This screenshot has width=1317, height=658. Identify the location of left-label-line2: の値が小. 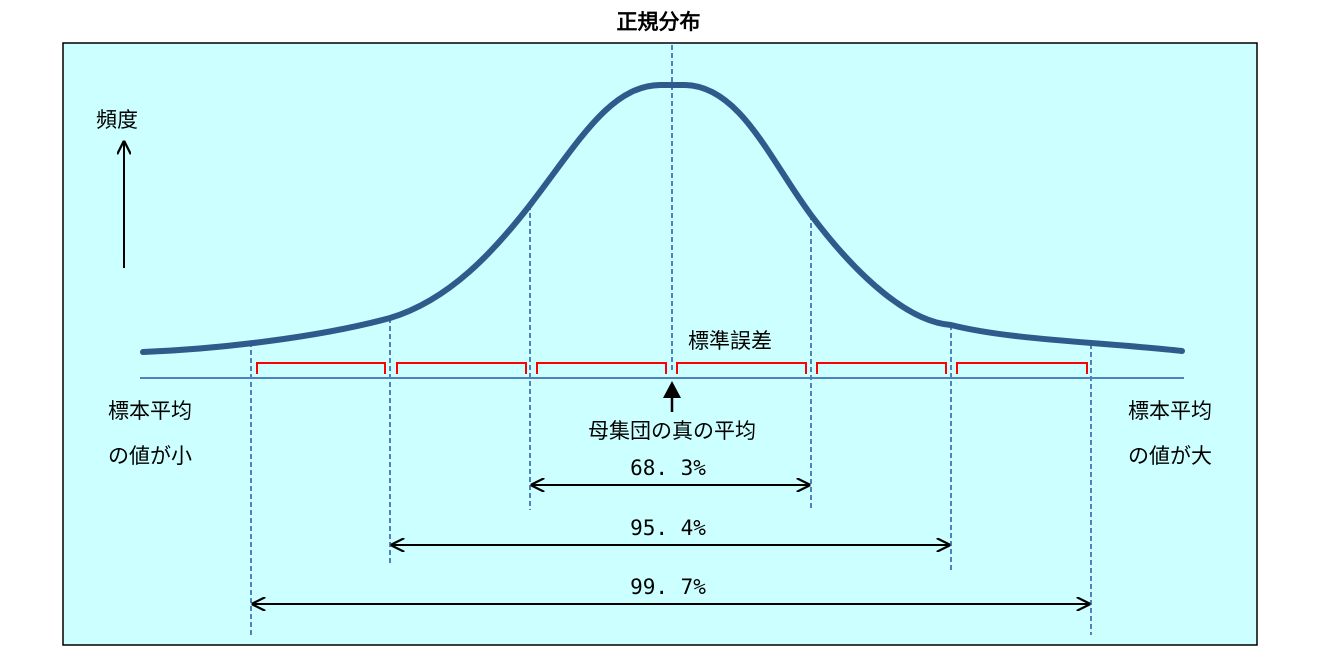
(150, 456).